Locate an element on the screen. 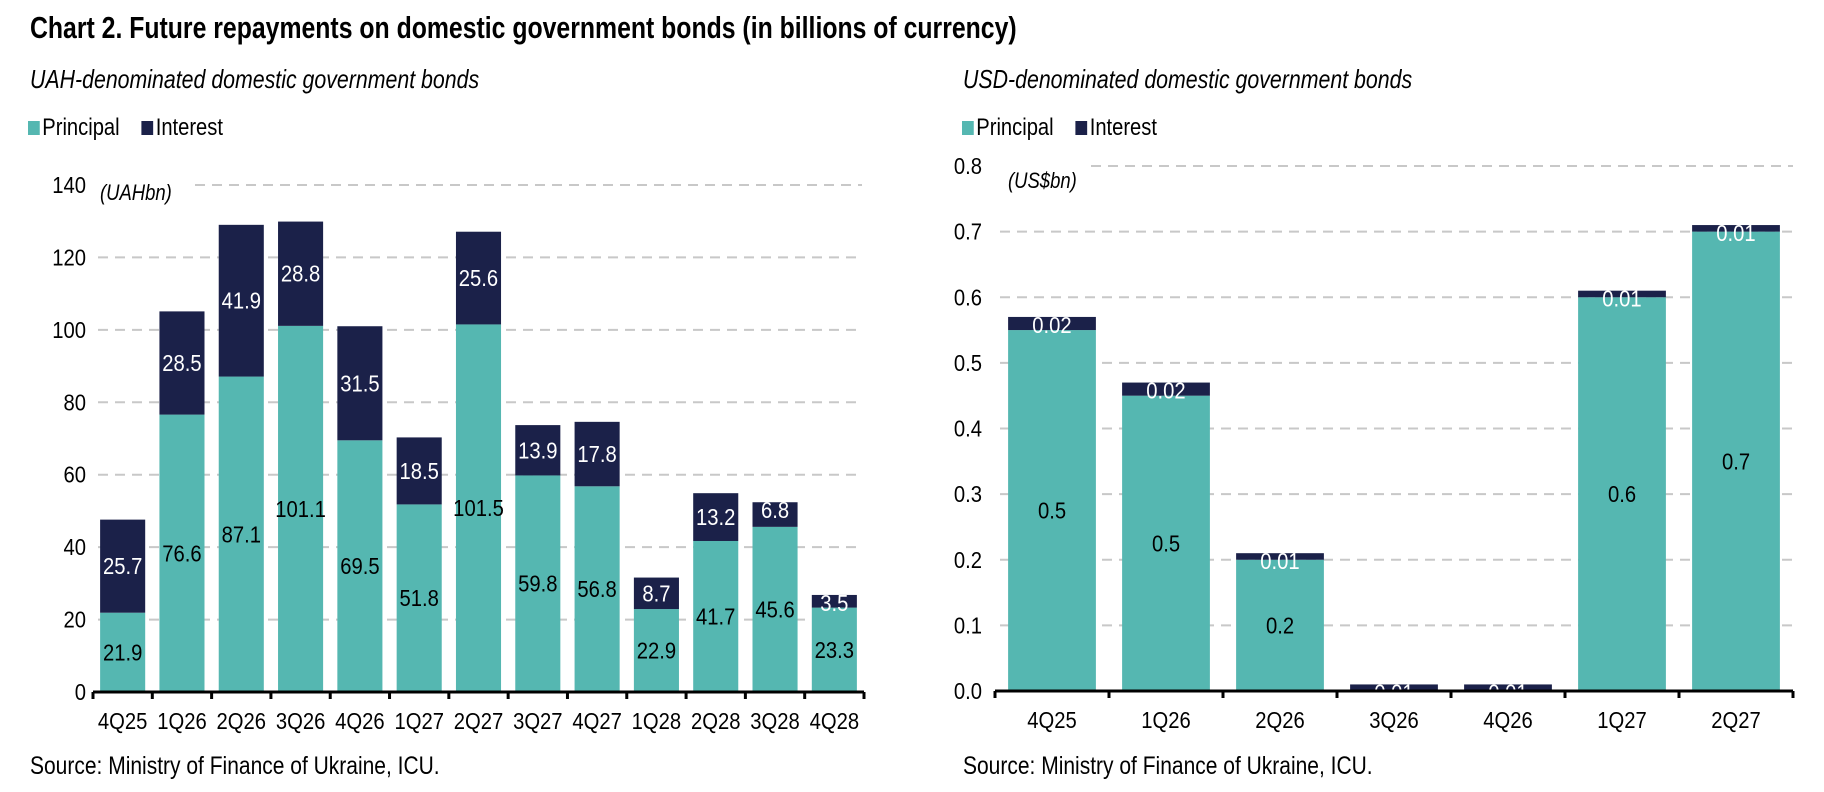 This screenshot has width=1824, height=792. y-tick-label: 0.5 is located at coordinates (968, 363).